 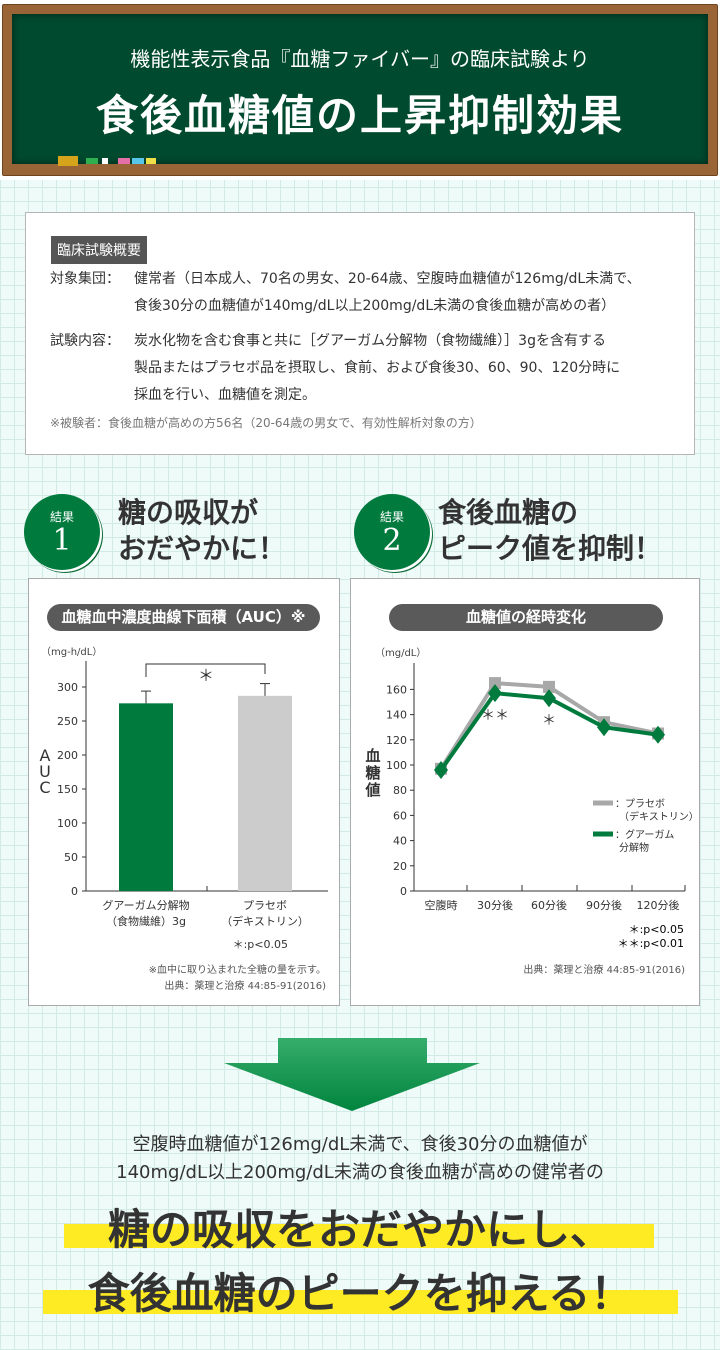 I want to click on y-tick-label: 200, so click(x=67, y=755).